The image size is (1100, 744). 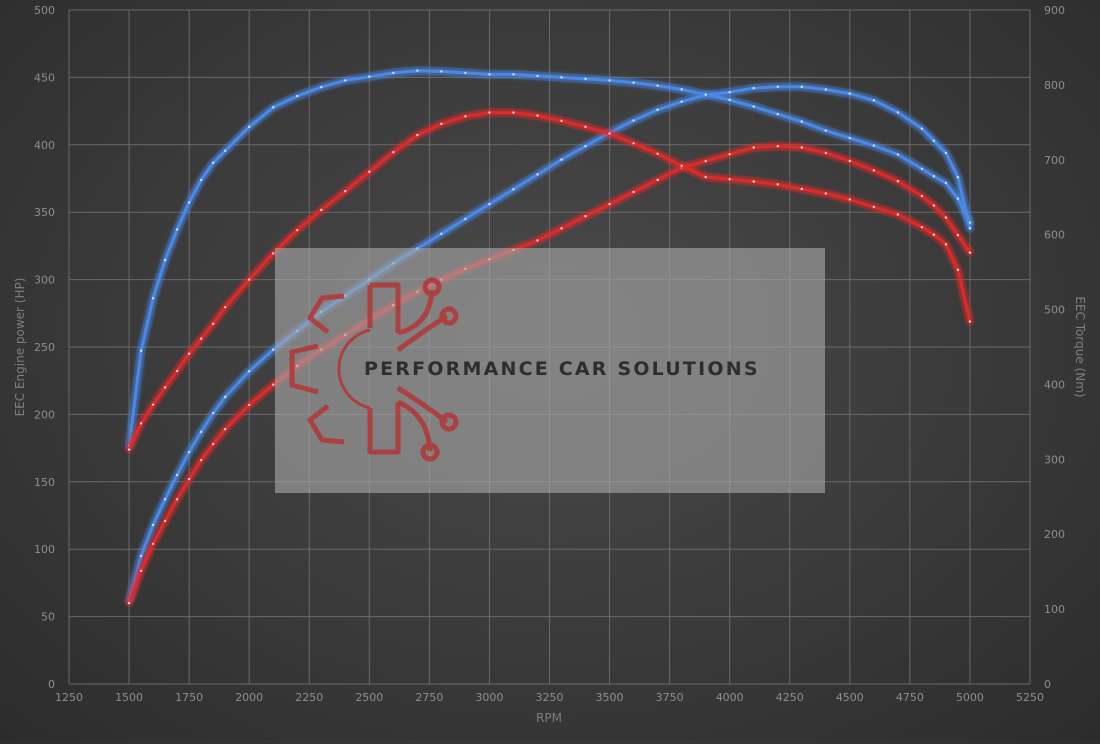 I want to click on y-left-tick-label: 100, so click(x=44, y=549).